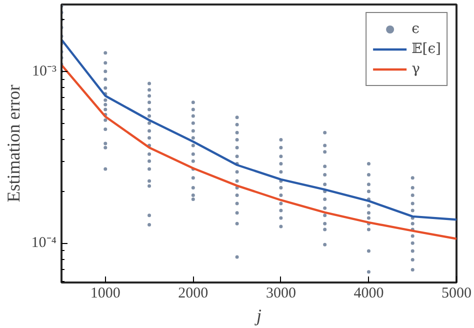 Image resolution: width=474 pixels, height=328 pixels. I want to click on x-tick-label: 3000, so click(281, 294).